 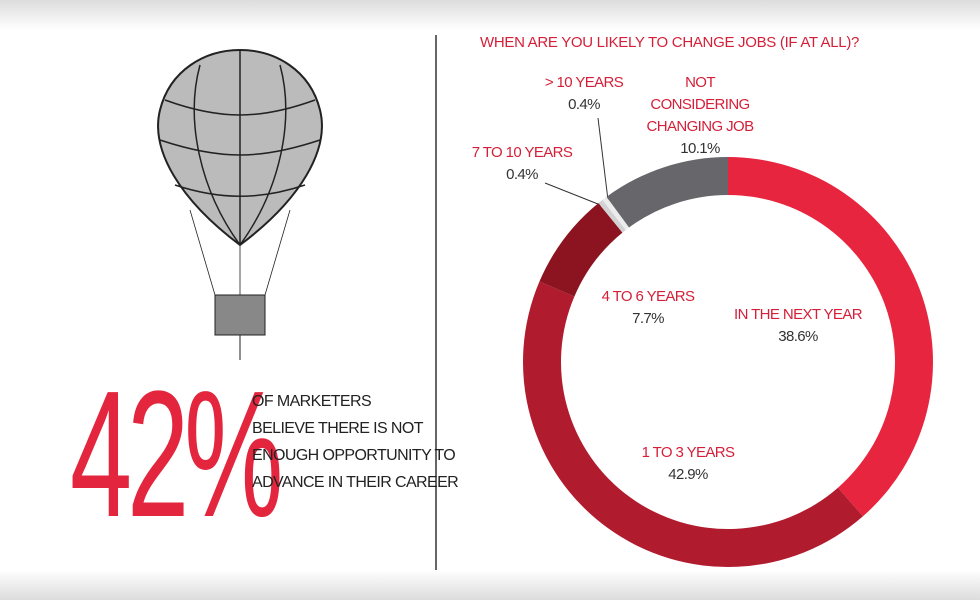 I want to click on segment-label: NOT CONSIDERING CHANGING JOB 10.1%, so click(x=700, y=116).